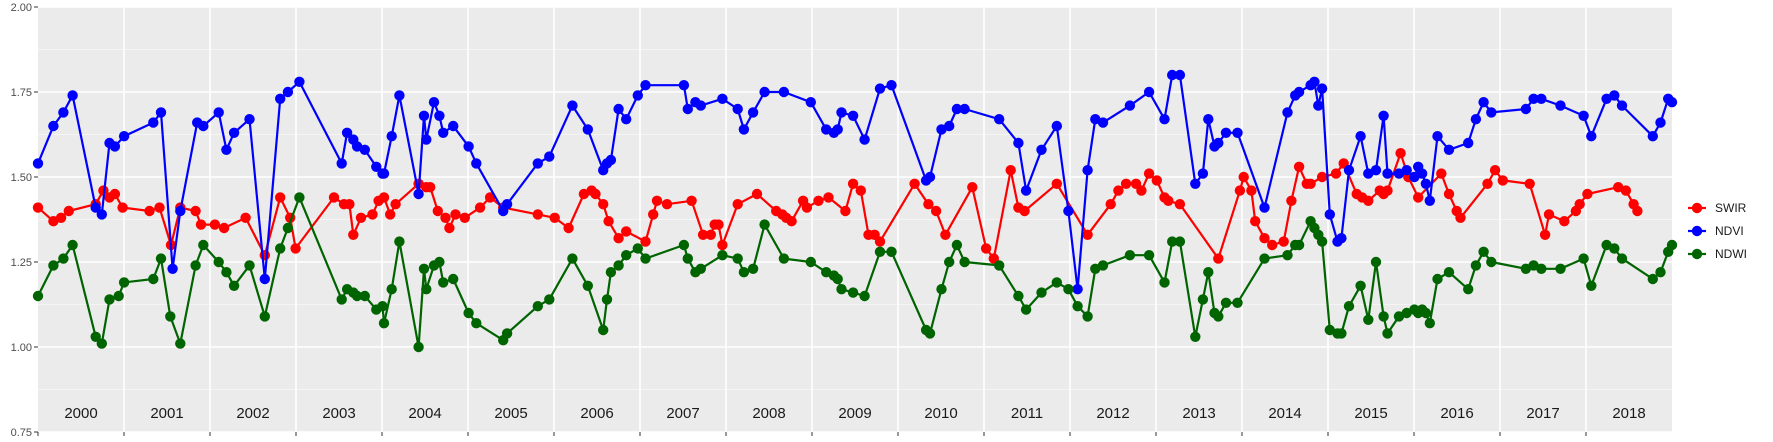  I want to click on legend-item-swir: SWIR, so click(1717, 208).